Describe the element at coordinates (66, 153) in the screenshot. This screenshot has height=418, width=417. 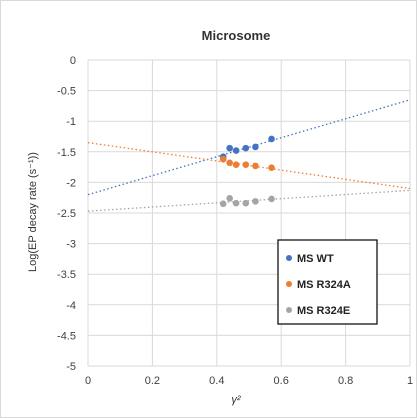
I see `y-tick-label: -1.5` at that location.